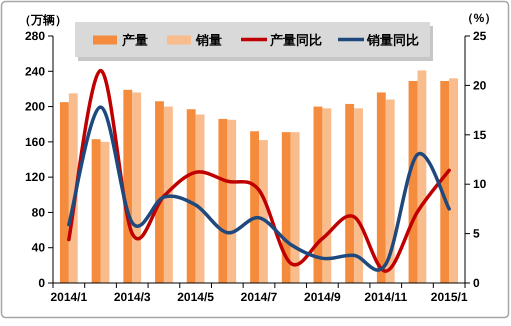 This screenshot has width=511, height=326. Describe the element at coordinates (476, 233) in the screenshot. I see `y2-tick-label: 5` at that location.